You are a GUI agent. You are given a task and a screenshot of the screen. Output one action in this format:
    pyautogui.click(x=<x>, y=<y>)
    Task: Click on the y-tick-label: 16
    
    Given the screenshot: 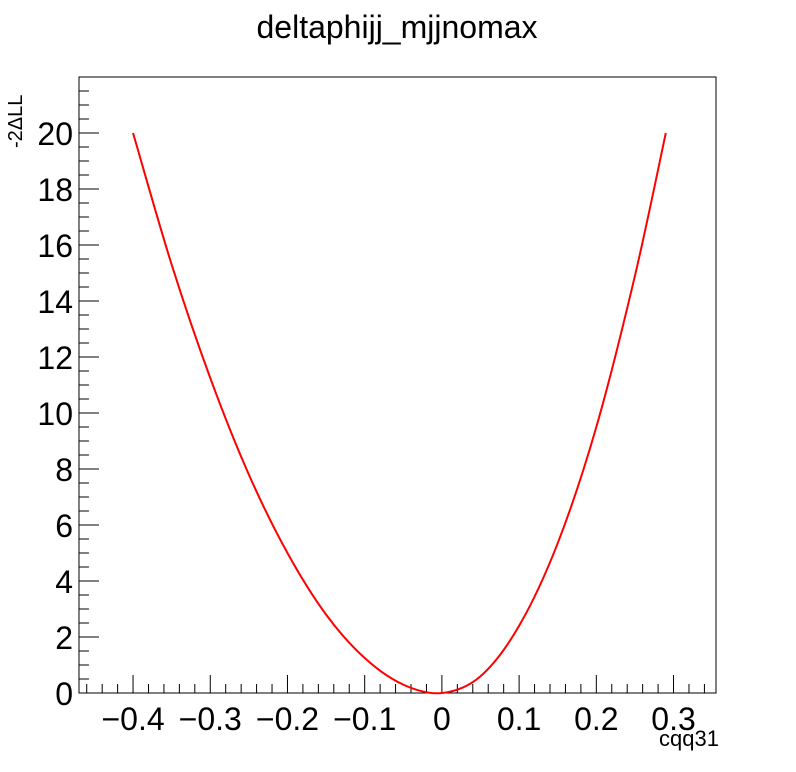 What is the action you would take?
    pyautogui.click(x=55, y=246)
    